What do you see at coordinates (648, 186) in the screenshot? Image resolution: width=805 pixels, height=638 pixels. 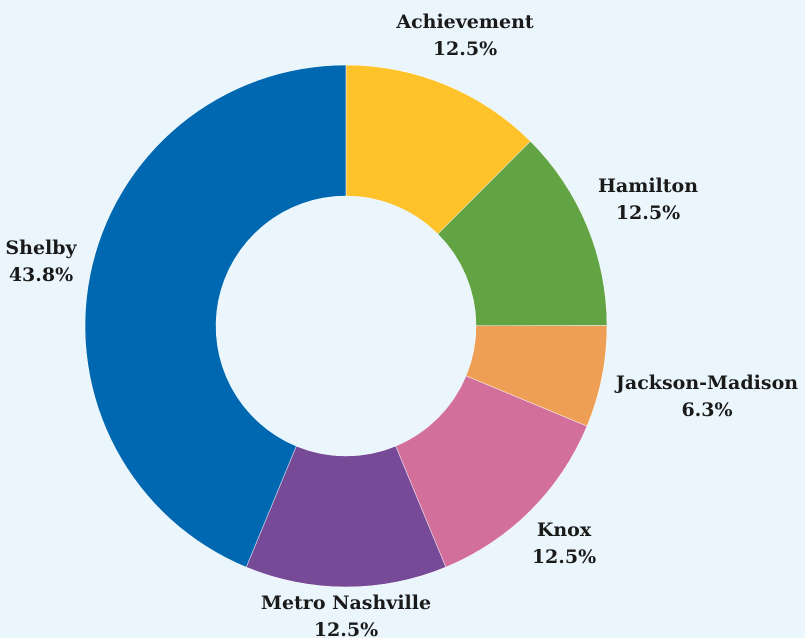 I see `slice-label-hamilton: Hamilton` at bounding box center [648, 186].